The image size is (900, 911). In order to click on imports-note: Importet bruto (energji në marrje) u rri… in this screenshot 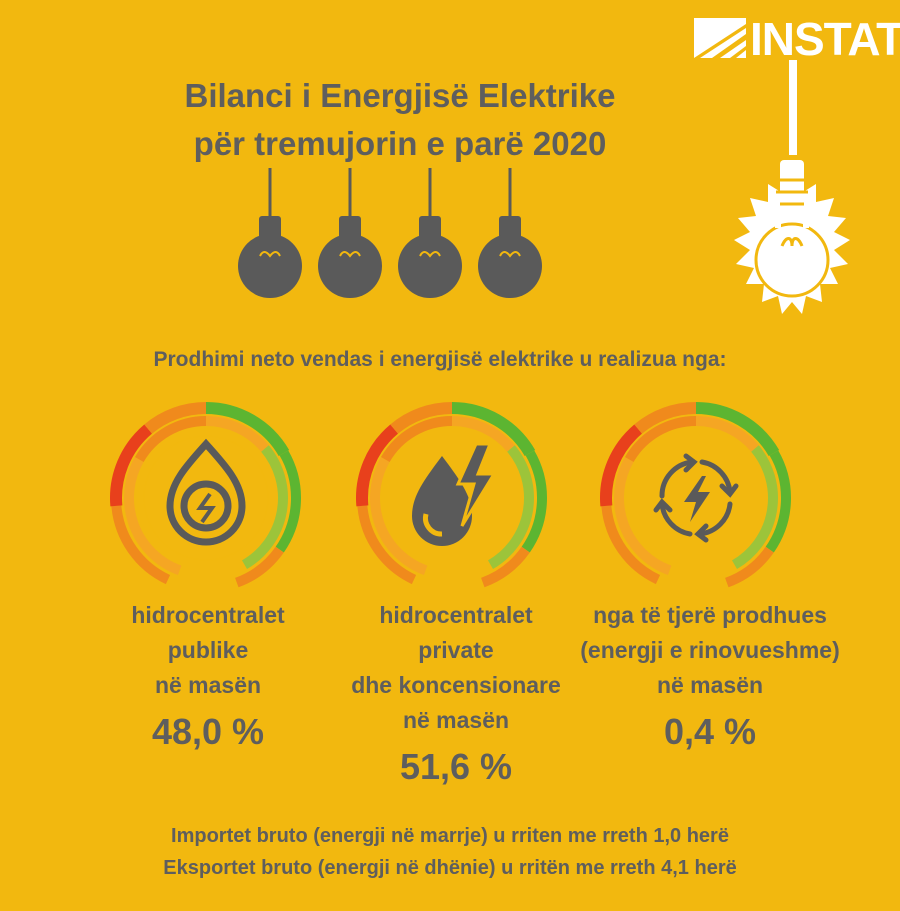, I will do `click(450, 836)`.